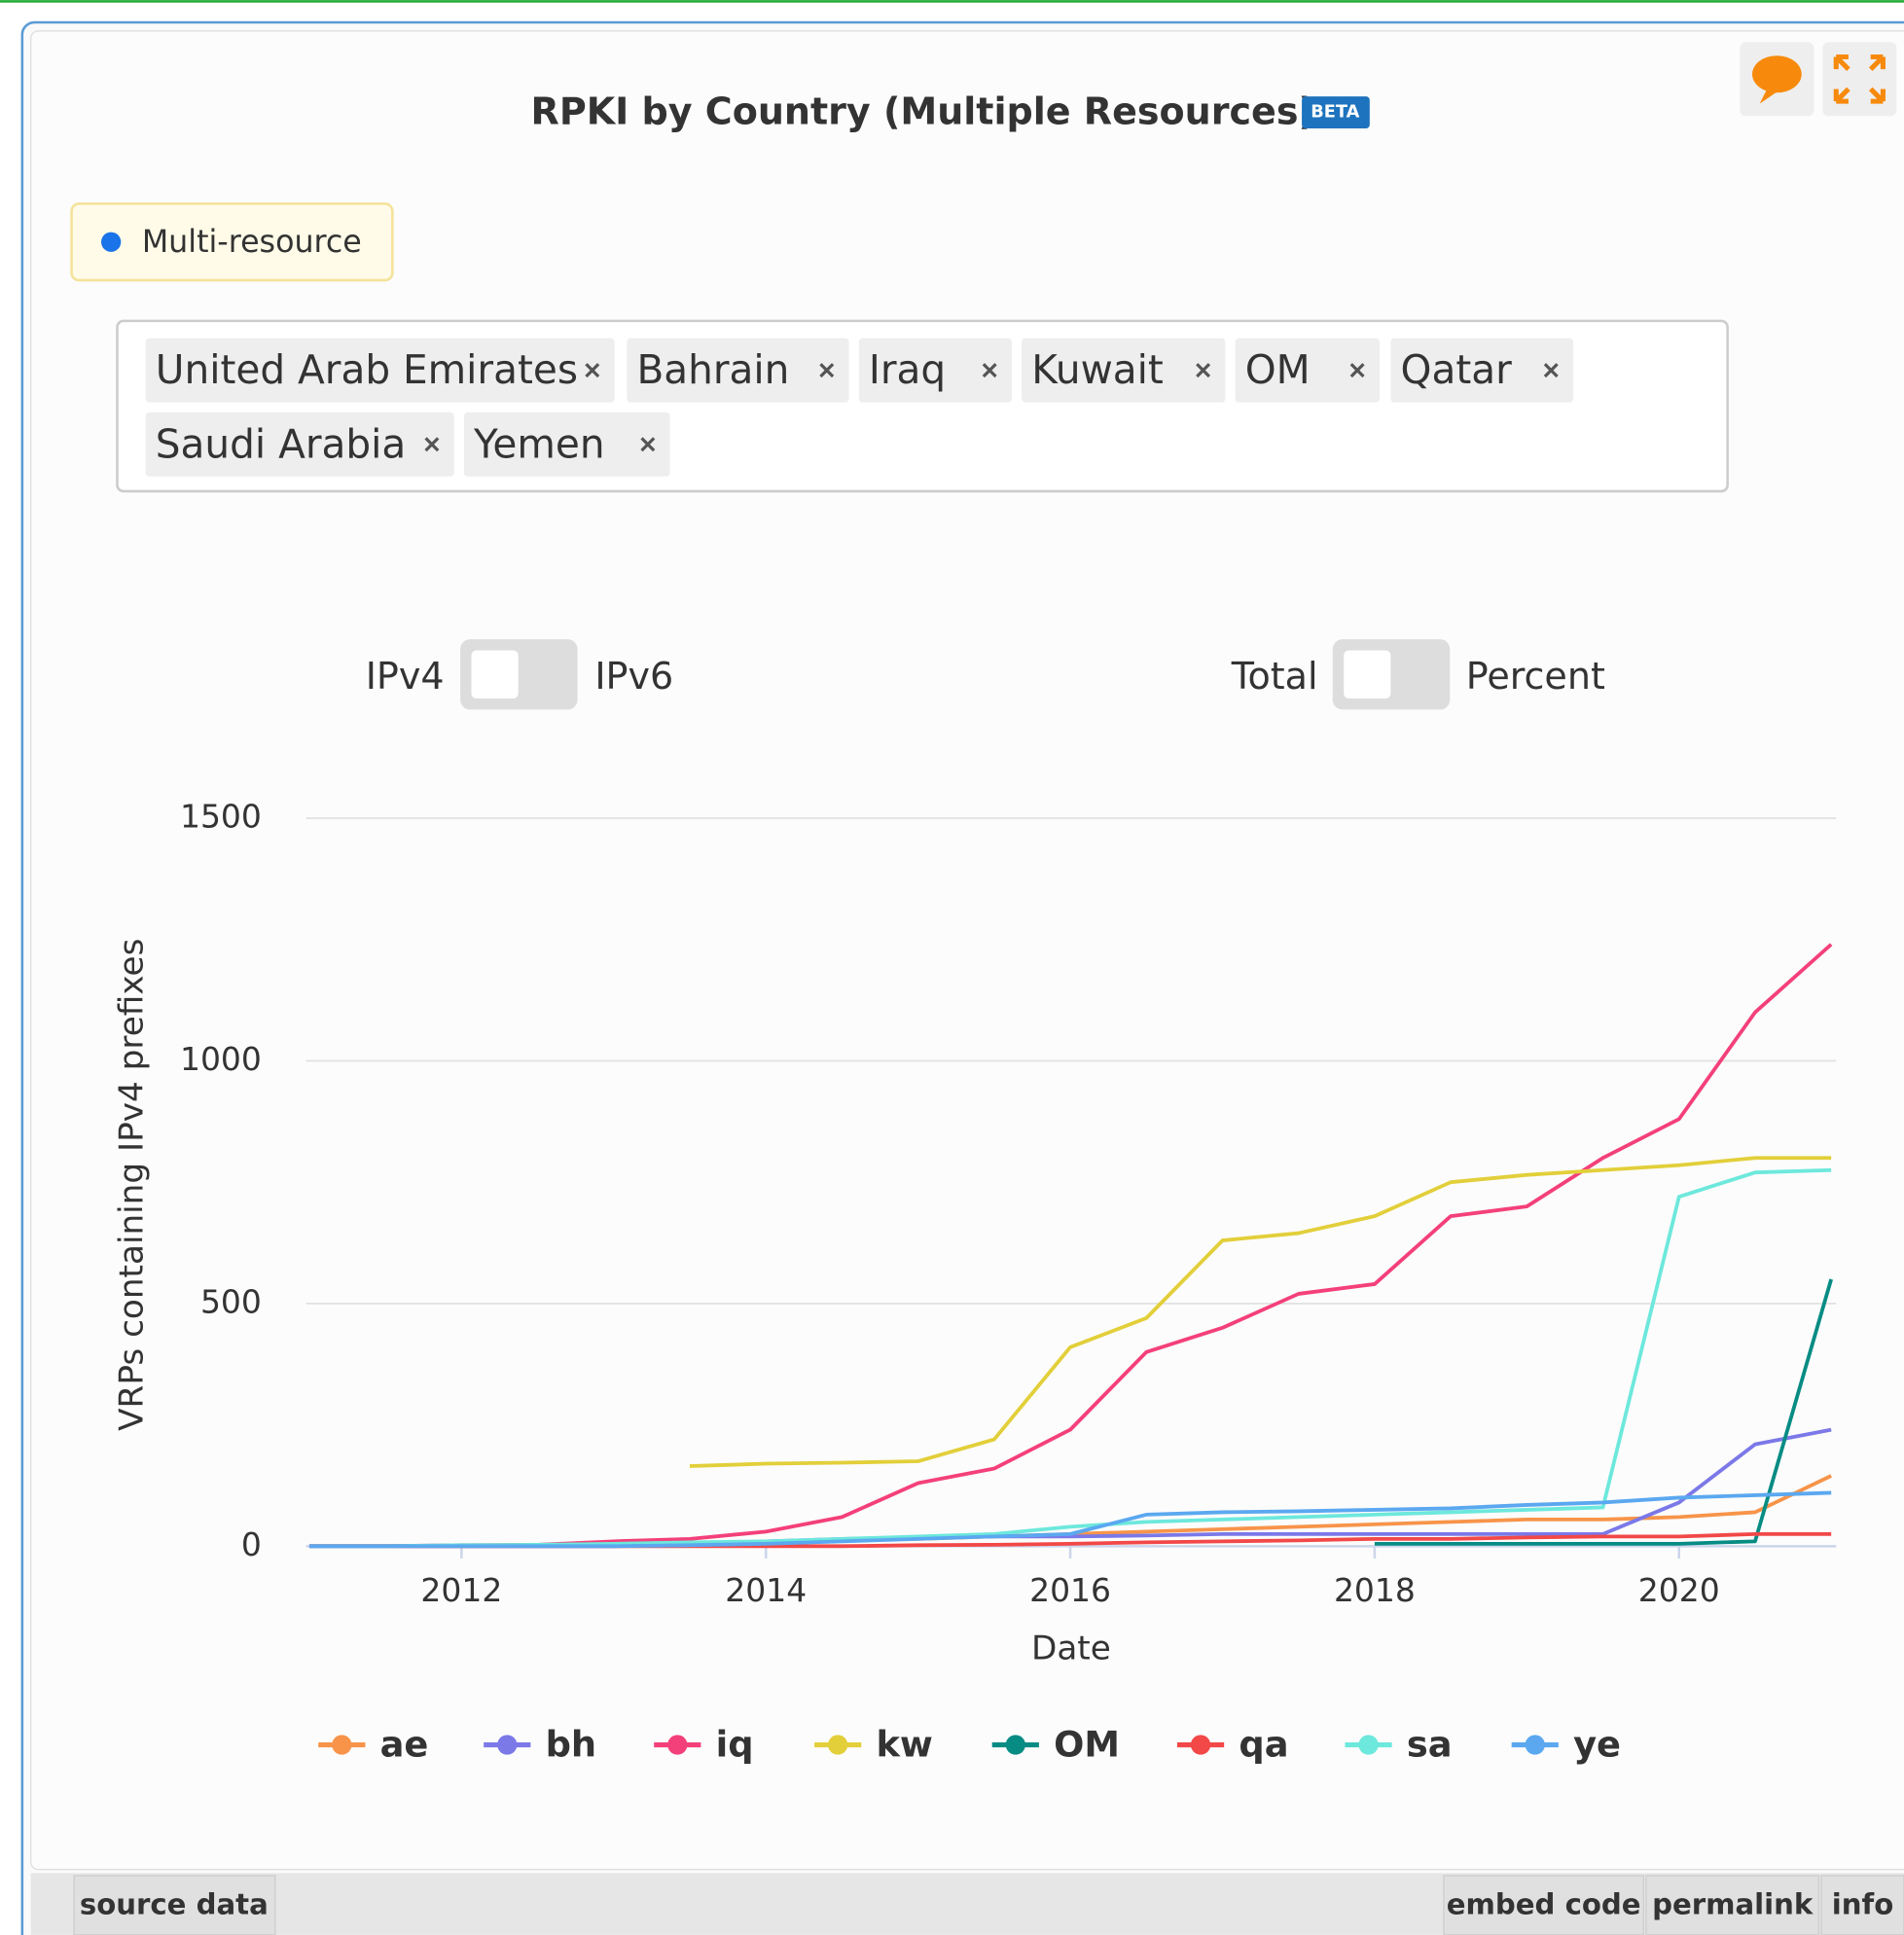 This screenshot has width=1904, height=1935. I want to click on toggle-left-label: IPv4, so click(405, 676).